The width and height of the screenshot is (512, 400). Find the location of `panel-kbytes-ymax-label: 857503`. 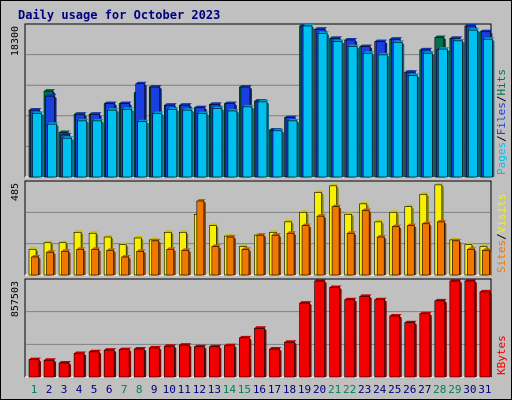

panel-kbytes-ymax-label: 857503 is located at coordinates (15, 299).